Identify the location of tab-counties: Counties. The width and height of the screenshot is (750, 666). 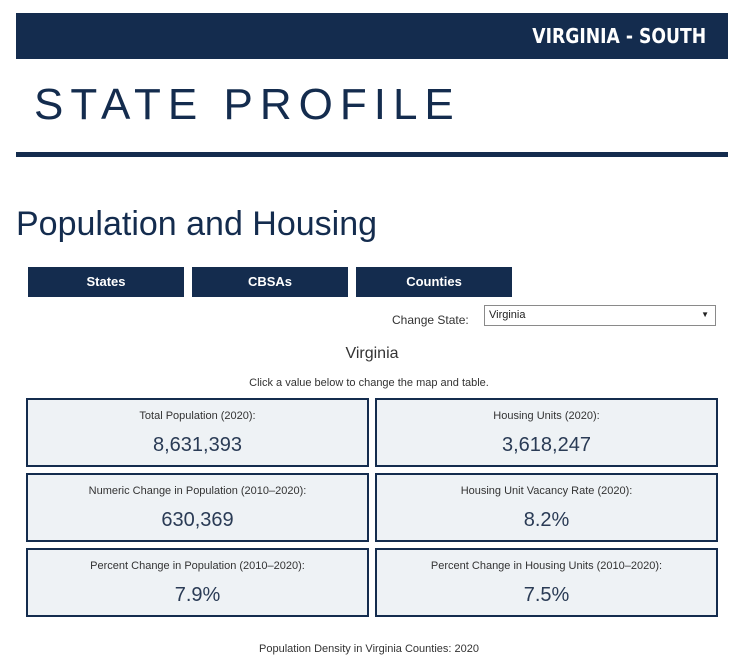
(434, 282).